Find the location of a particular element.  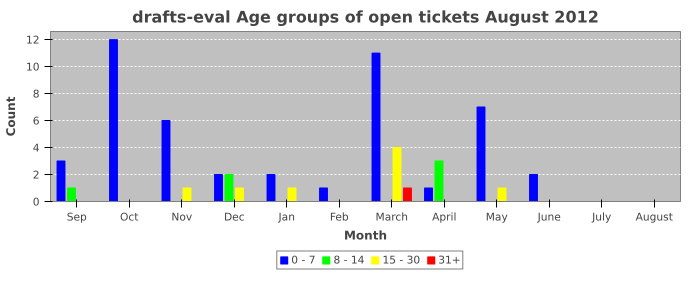

x-tick-label: Dec is located at coordinates (234, 217).